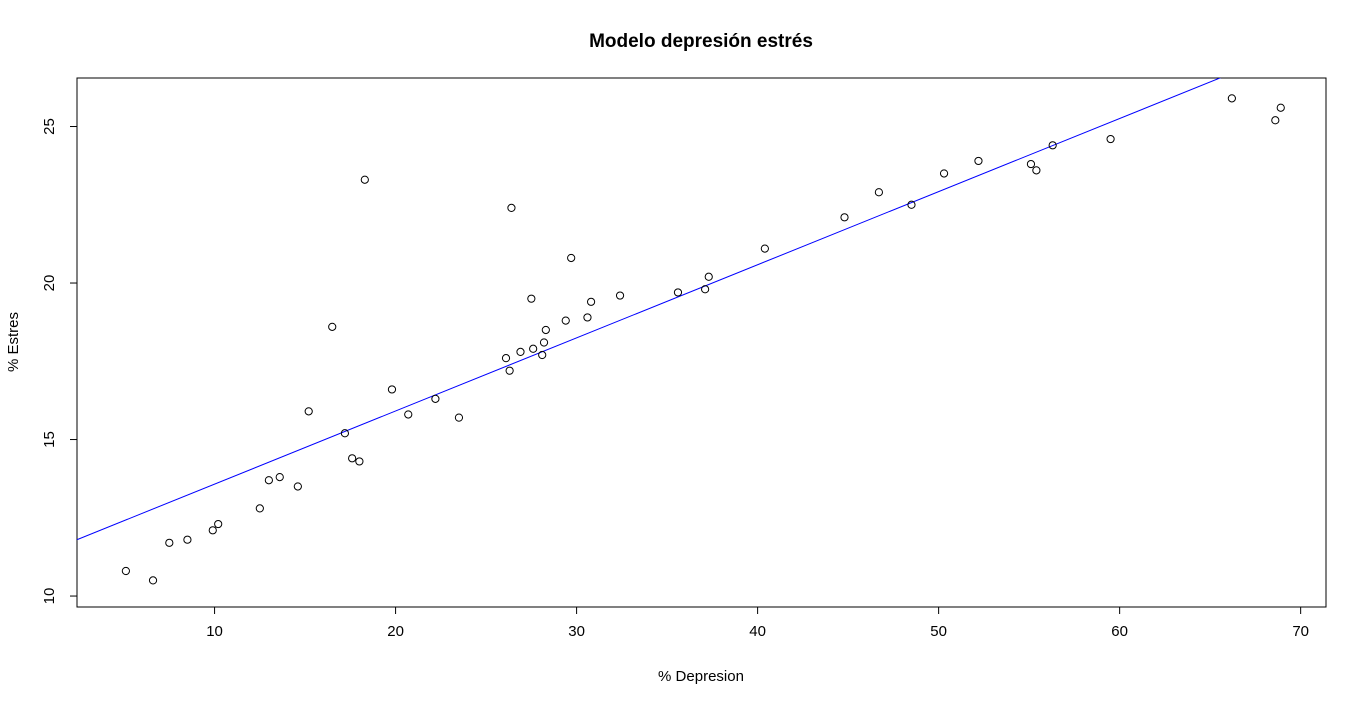 This screenshot has height=705, width=1366. What do you see at coordinates (49, 439) in the screenshot?
I see `y-tick-label: 15` at bounding box center [49, 439].